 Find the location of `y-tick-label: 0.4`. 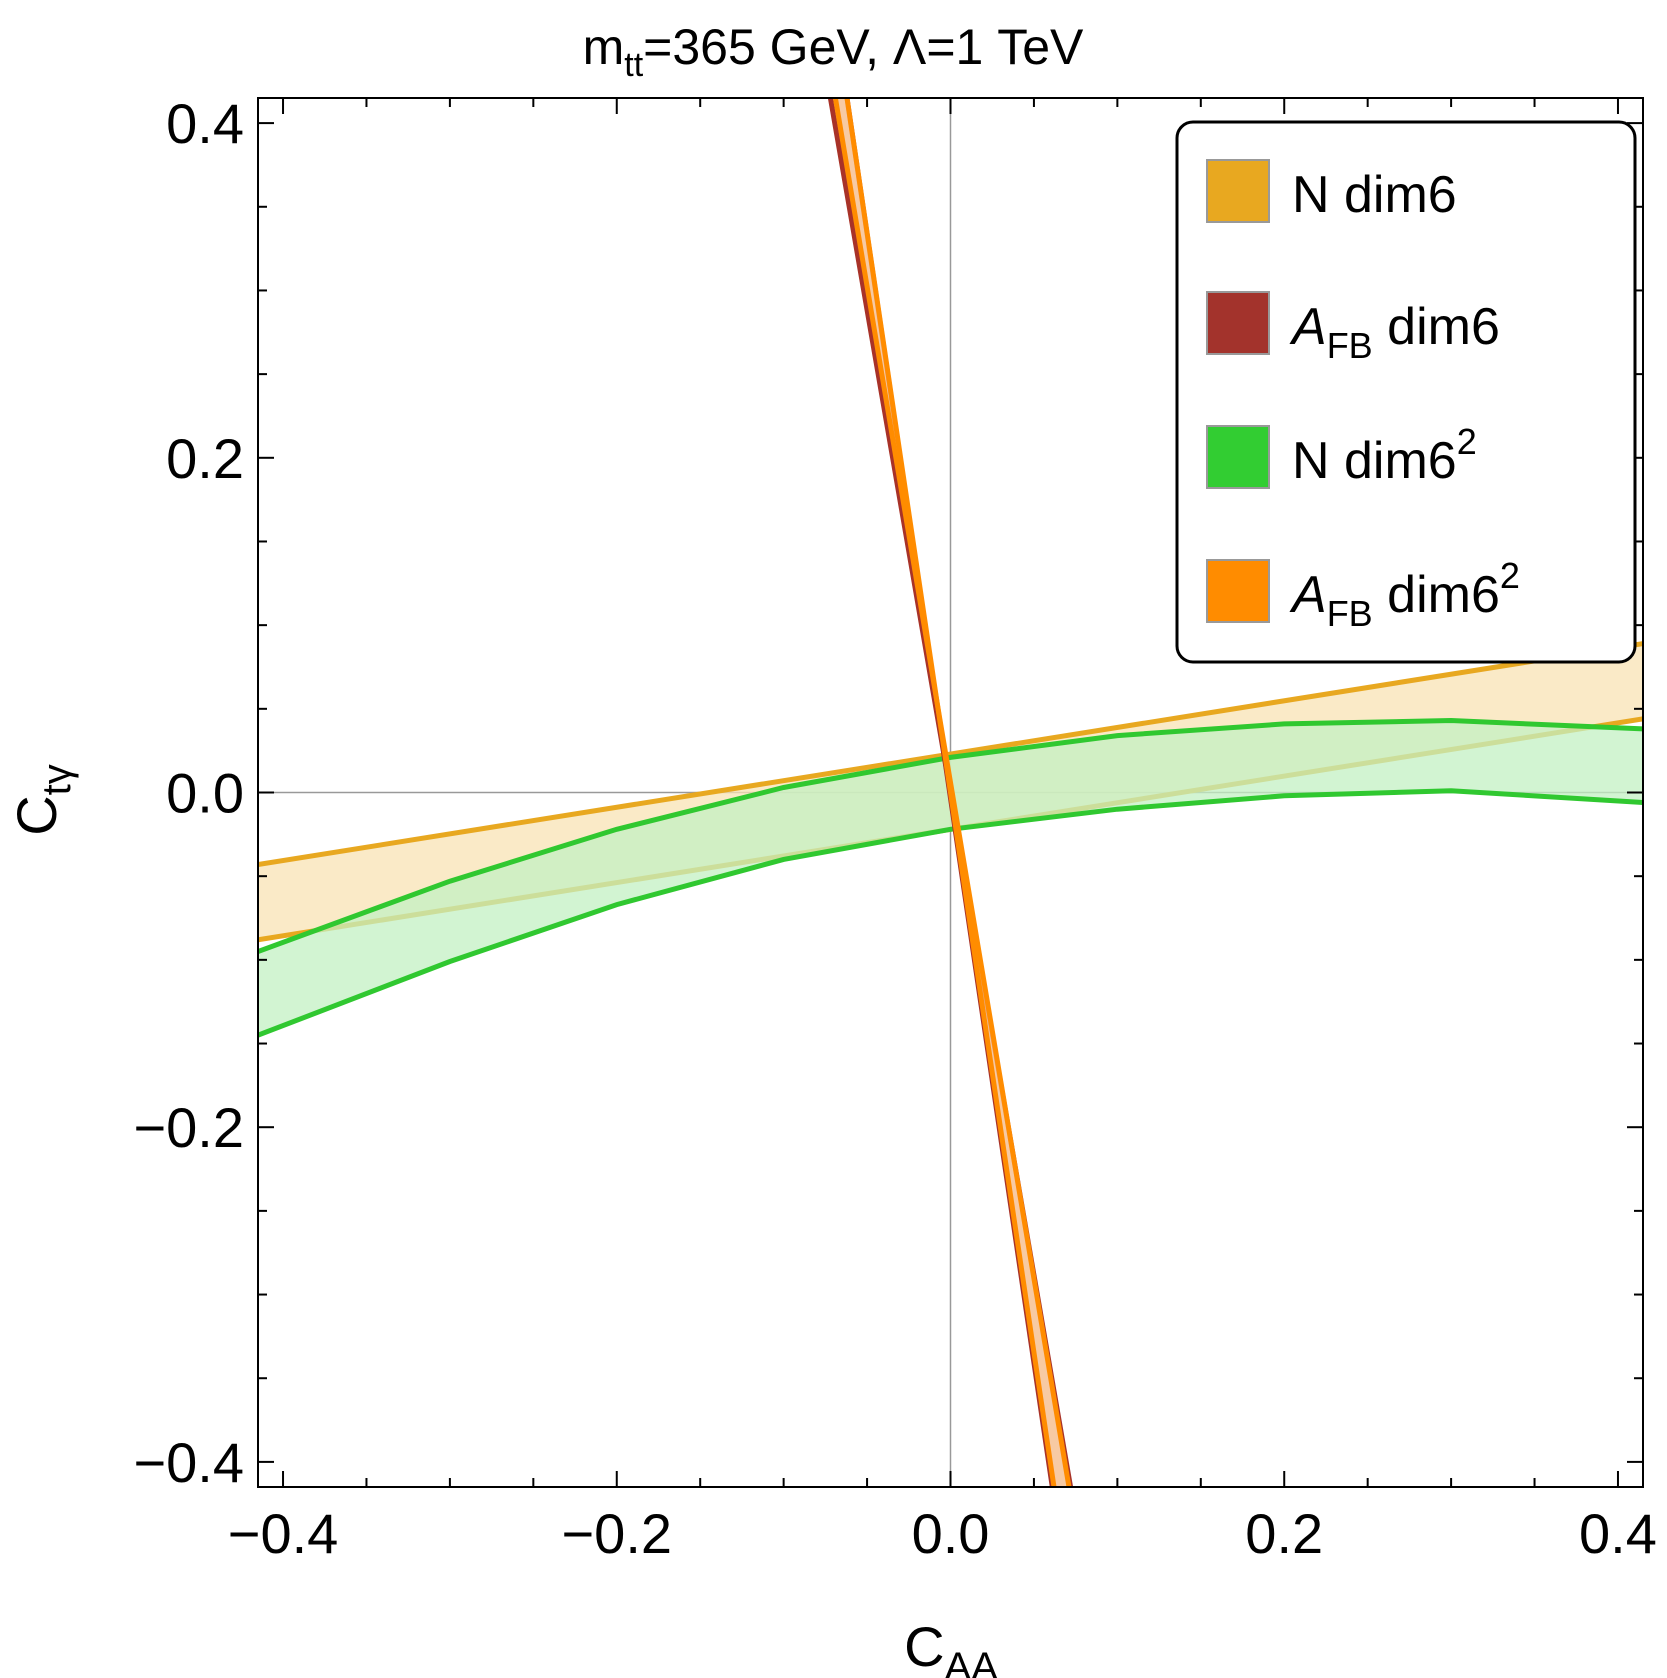

y-tick-label: 0.4 is located at coordinates (205, 123).